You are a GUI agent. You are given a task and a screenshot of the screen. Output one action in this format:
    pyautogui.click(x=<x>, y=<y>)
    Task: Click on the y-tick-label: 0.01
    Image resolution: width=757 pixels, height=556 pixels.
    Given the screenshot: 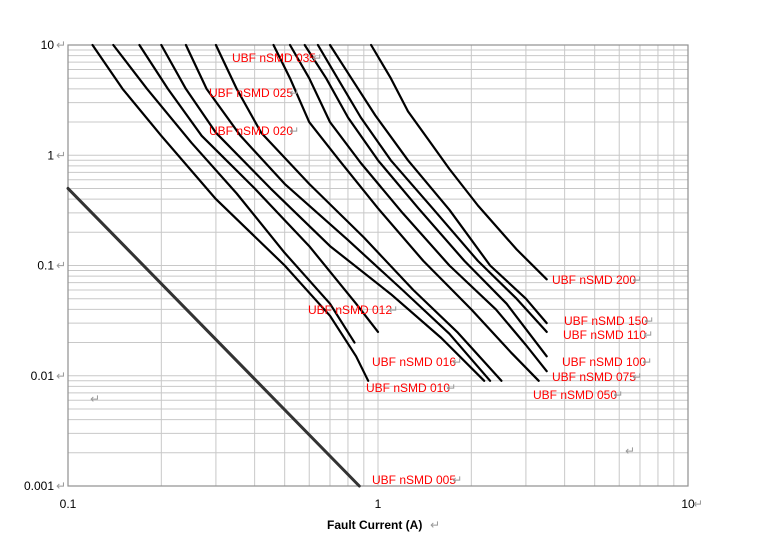 What is the action you would take?
    pyautogui.click(x=43, y=376)
    